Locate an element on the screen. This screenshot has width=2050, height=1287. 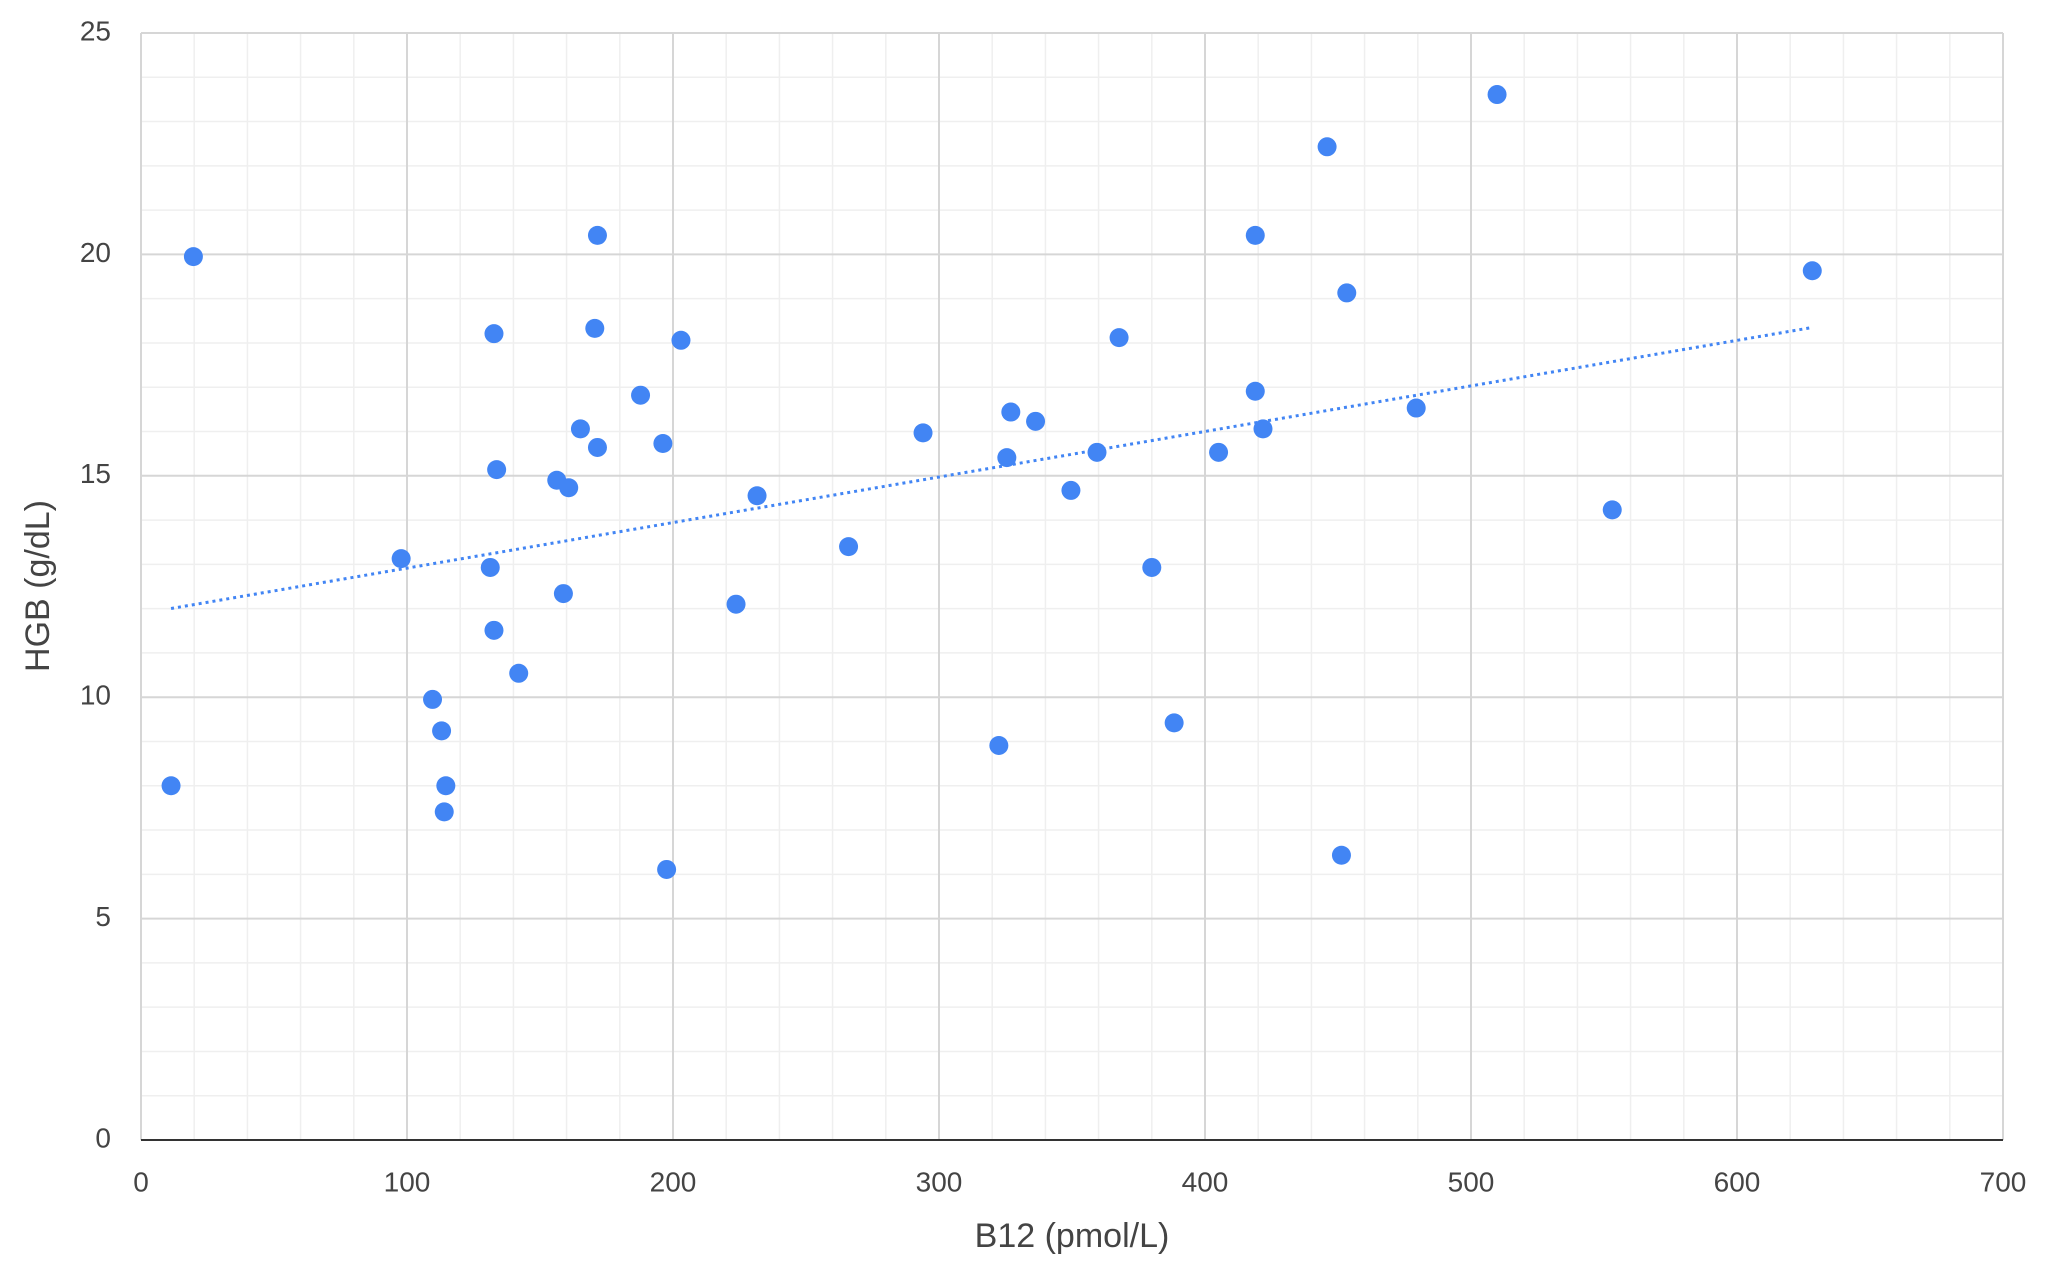
y-tick-label: 0 is located at coordinates (103, 1137).